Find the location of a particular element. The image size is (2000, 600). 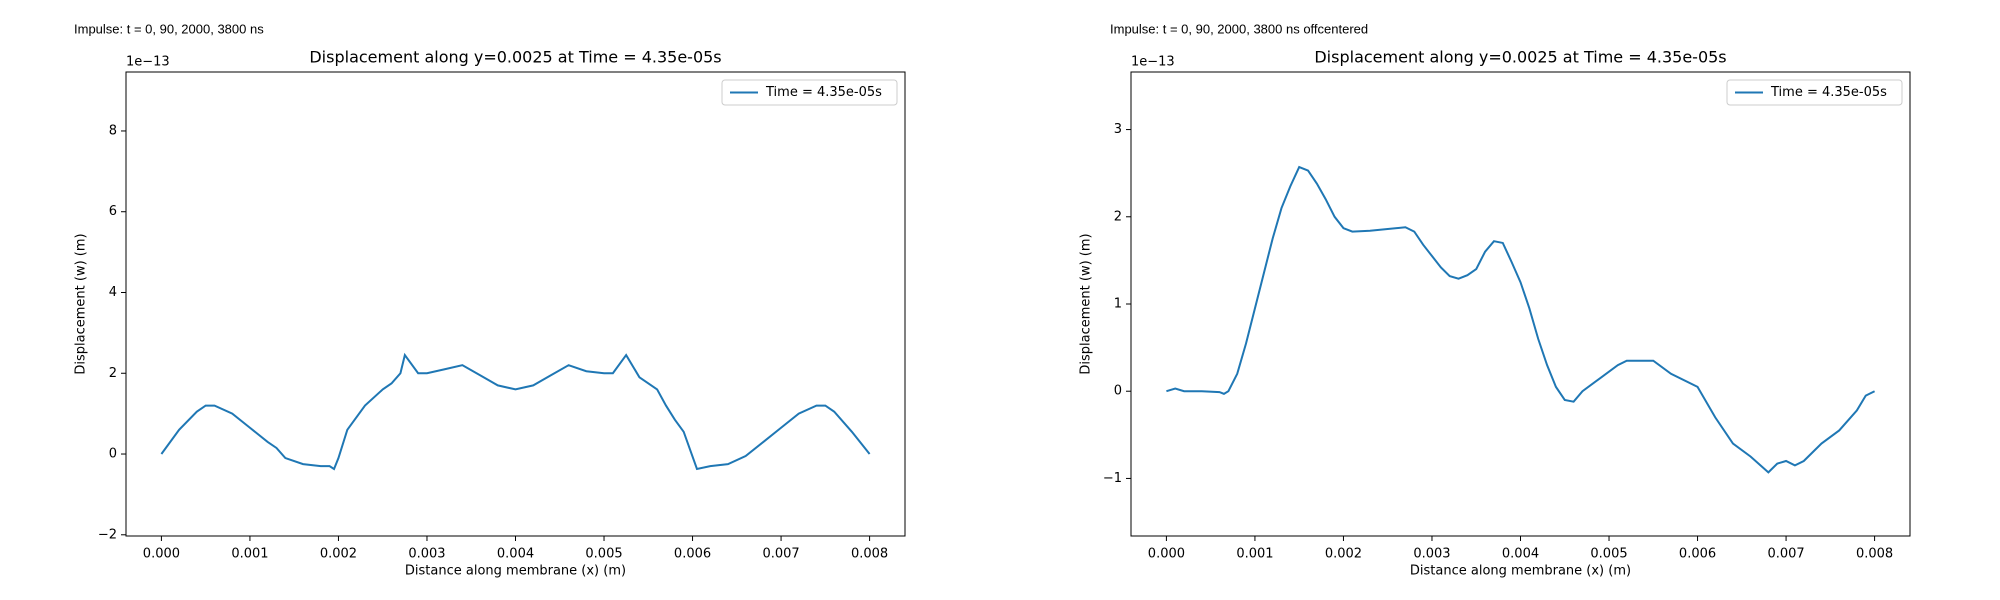

y-tick-label: −2 is located at coordinates (107, 534).